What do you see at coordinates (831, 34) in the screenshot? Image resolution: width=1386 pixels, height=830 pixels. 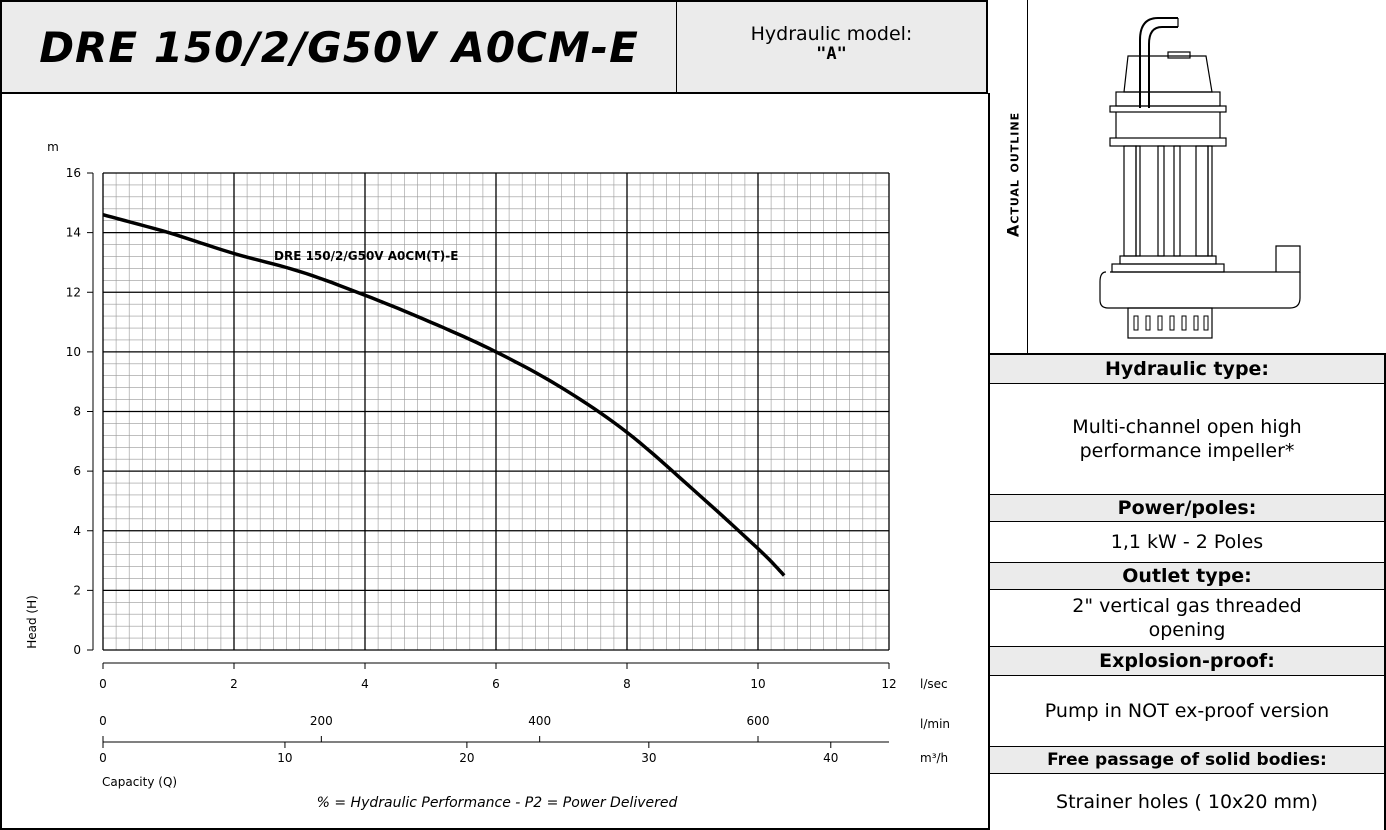 I see `hydraulic-model-label: Hydraulic model:` at bounding box center [831, 34].